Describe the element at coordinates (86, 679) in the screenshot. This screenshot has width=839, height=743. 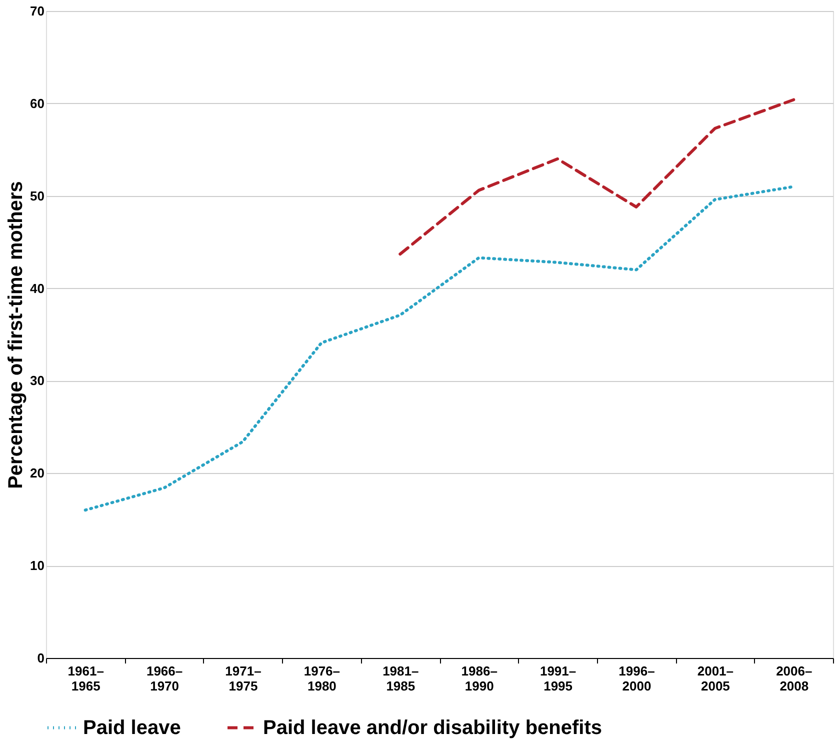
I see `x-tick-label: 1961– 1965` at that location.